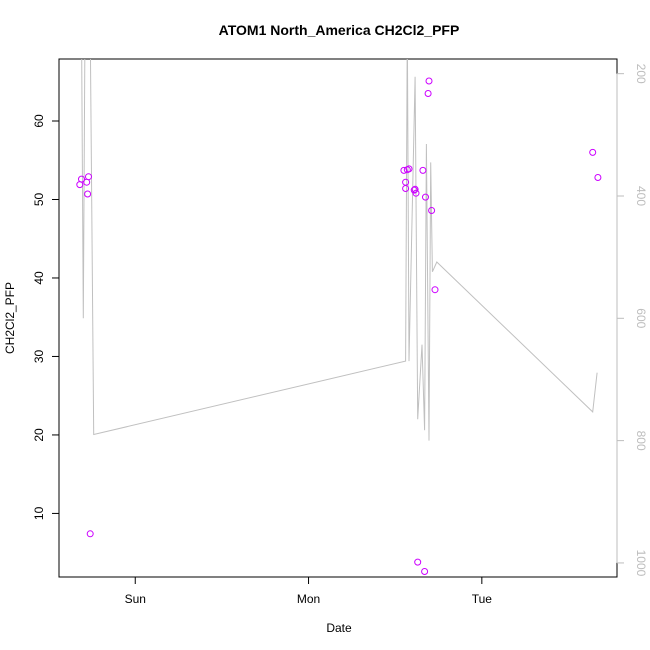  Describe the element at coordinates (39, 278) in the screenshot. I see `y-tick-label: 40` at that location.